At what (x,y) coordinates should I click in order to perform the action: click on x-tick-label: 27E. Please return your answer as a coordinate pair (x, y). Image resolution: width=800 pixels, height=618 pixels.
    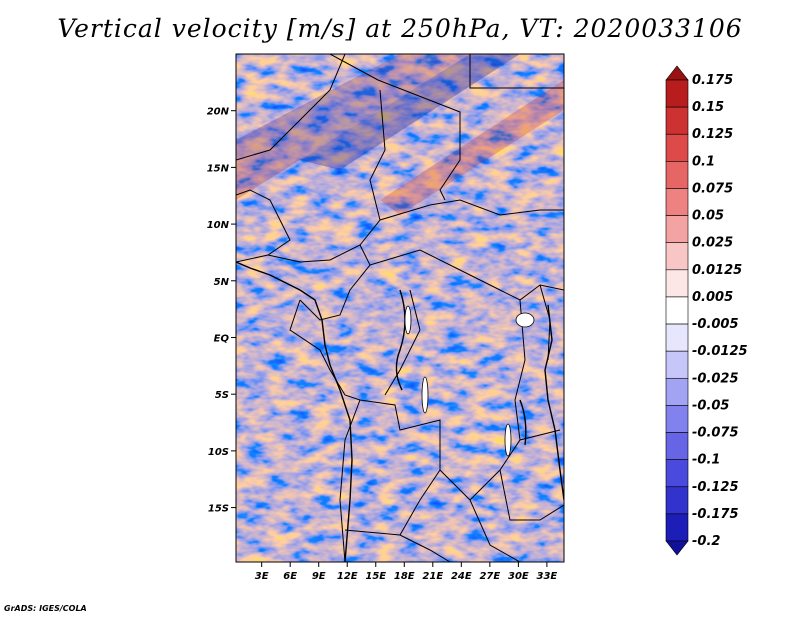
    Looking at the image, I should click on (489, 576).